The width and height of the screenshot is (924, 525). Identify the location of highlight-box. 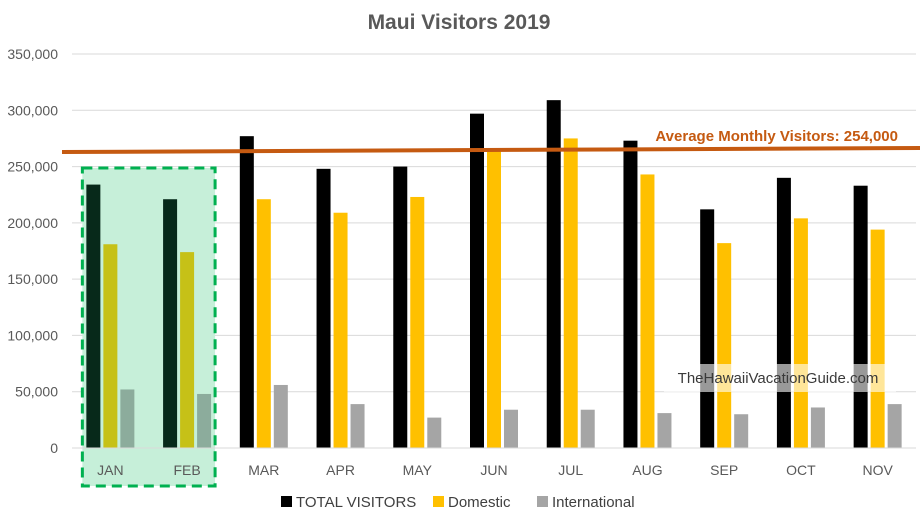
(148, 327).